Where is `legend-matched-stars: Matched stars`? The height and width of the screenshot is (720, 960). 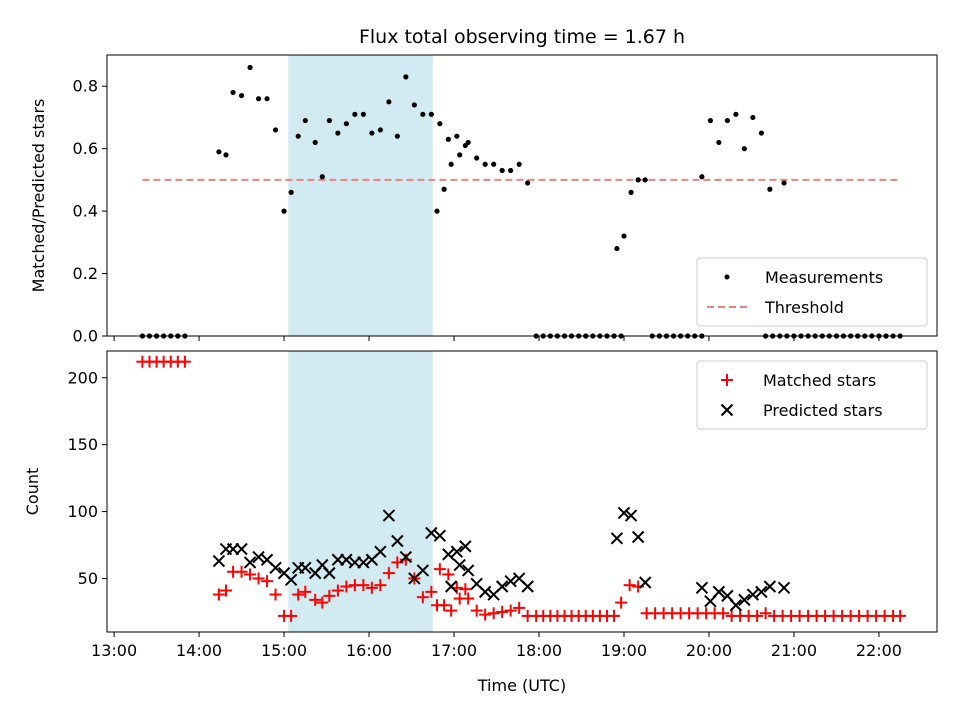
legend-matched-stars: Matched stars is located at coordinates (819, 380).